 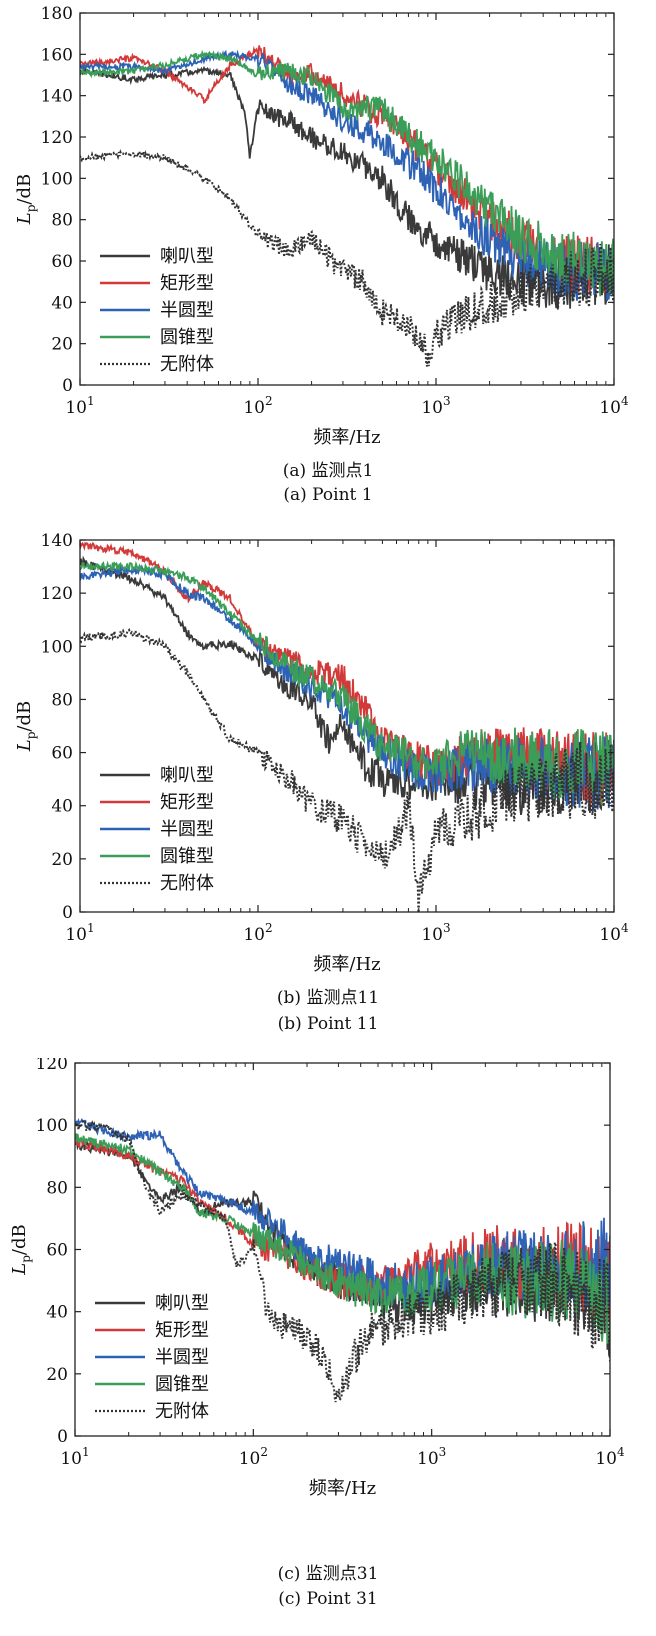 What do you see at coordinates (328, 1024) in the screenshot?
I see `caption-en-b: (b) Point 11` at bounding box center [328, 1024].